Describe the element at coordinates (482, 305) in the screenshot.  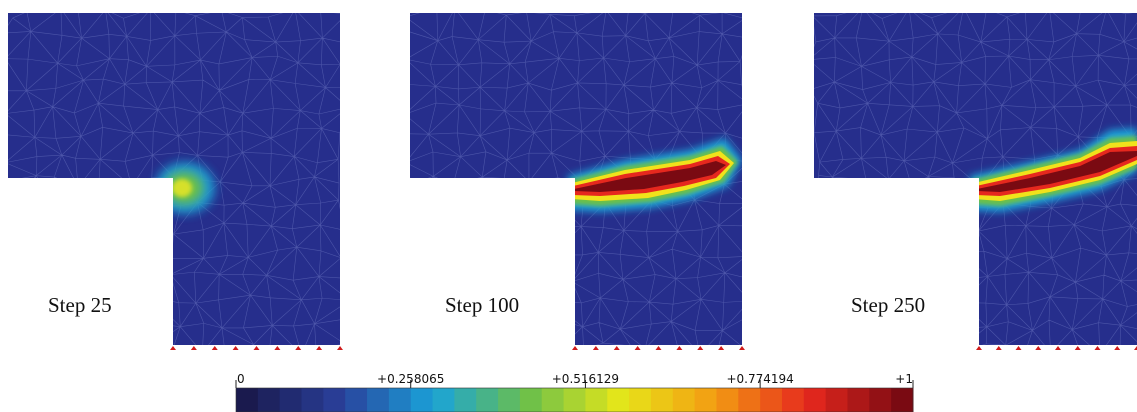
I see `panel-label: Step 100` at that location.